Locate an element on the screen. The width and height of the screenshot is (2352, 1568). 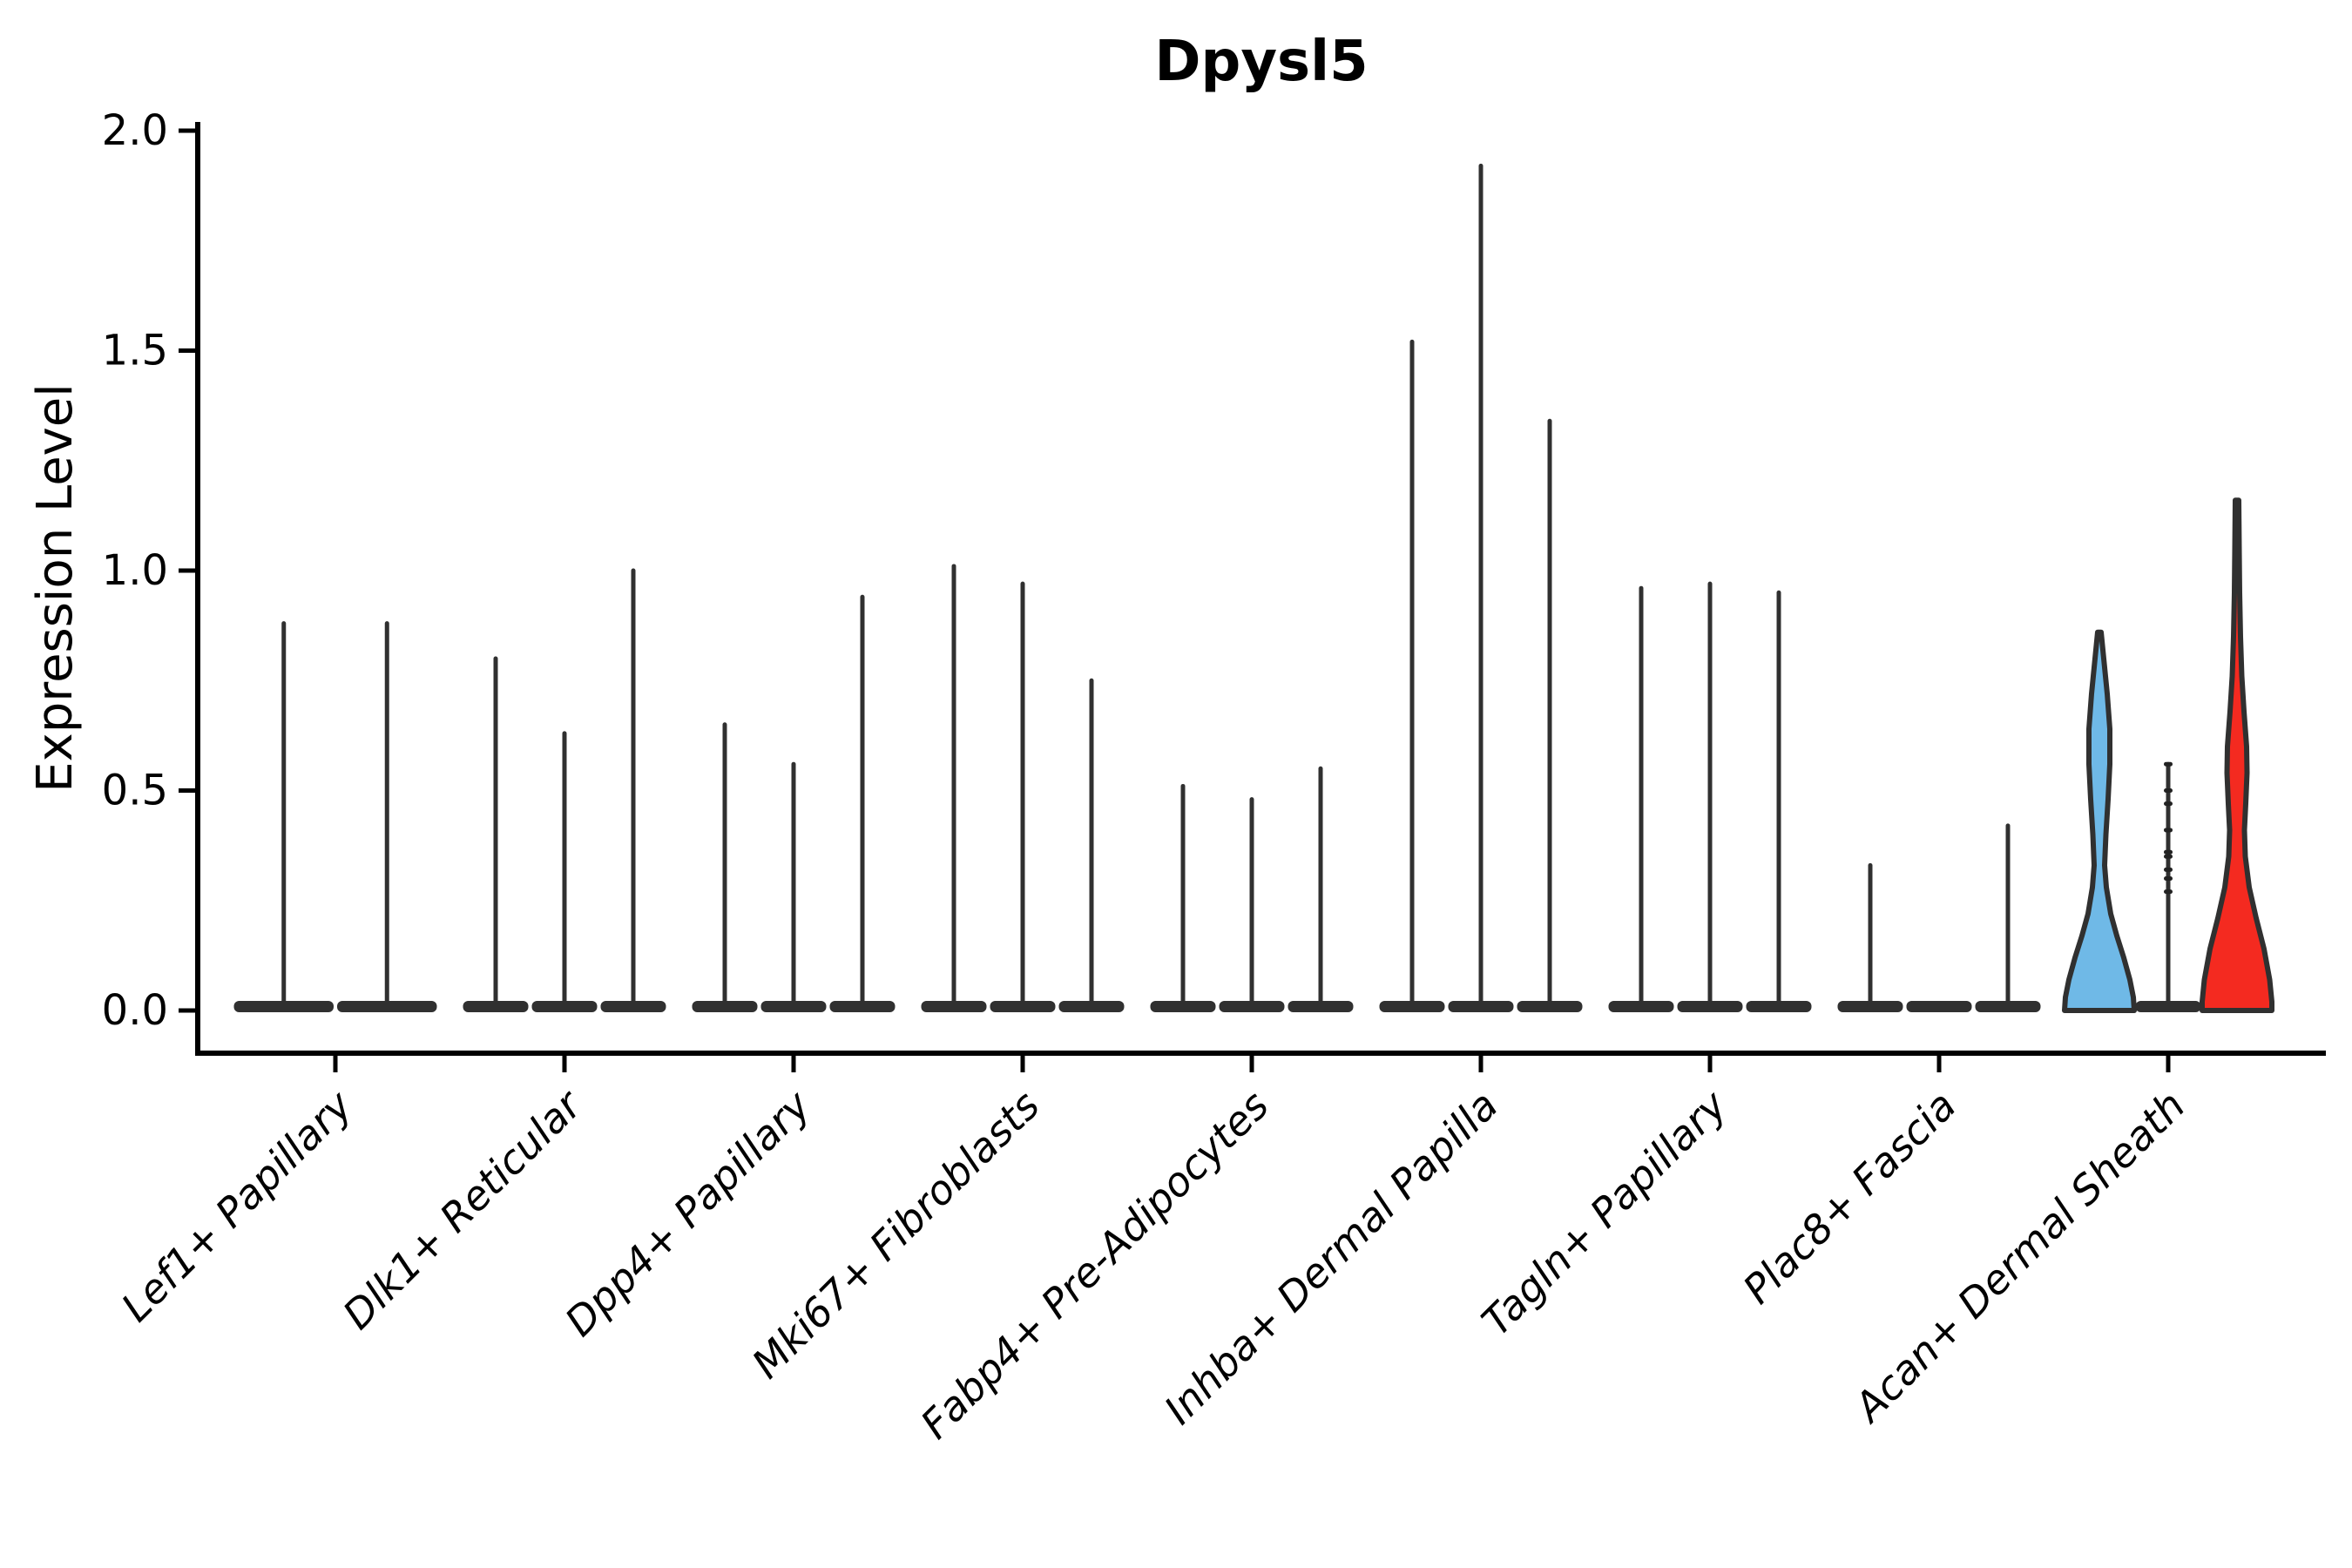
y-tick-label: 0.0 is located at coordinates (135, 1011).